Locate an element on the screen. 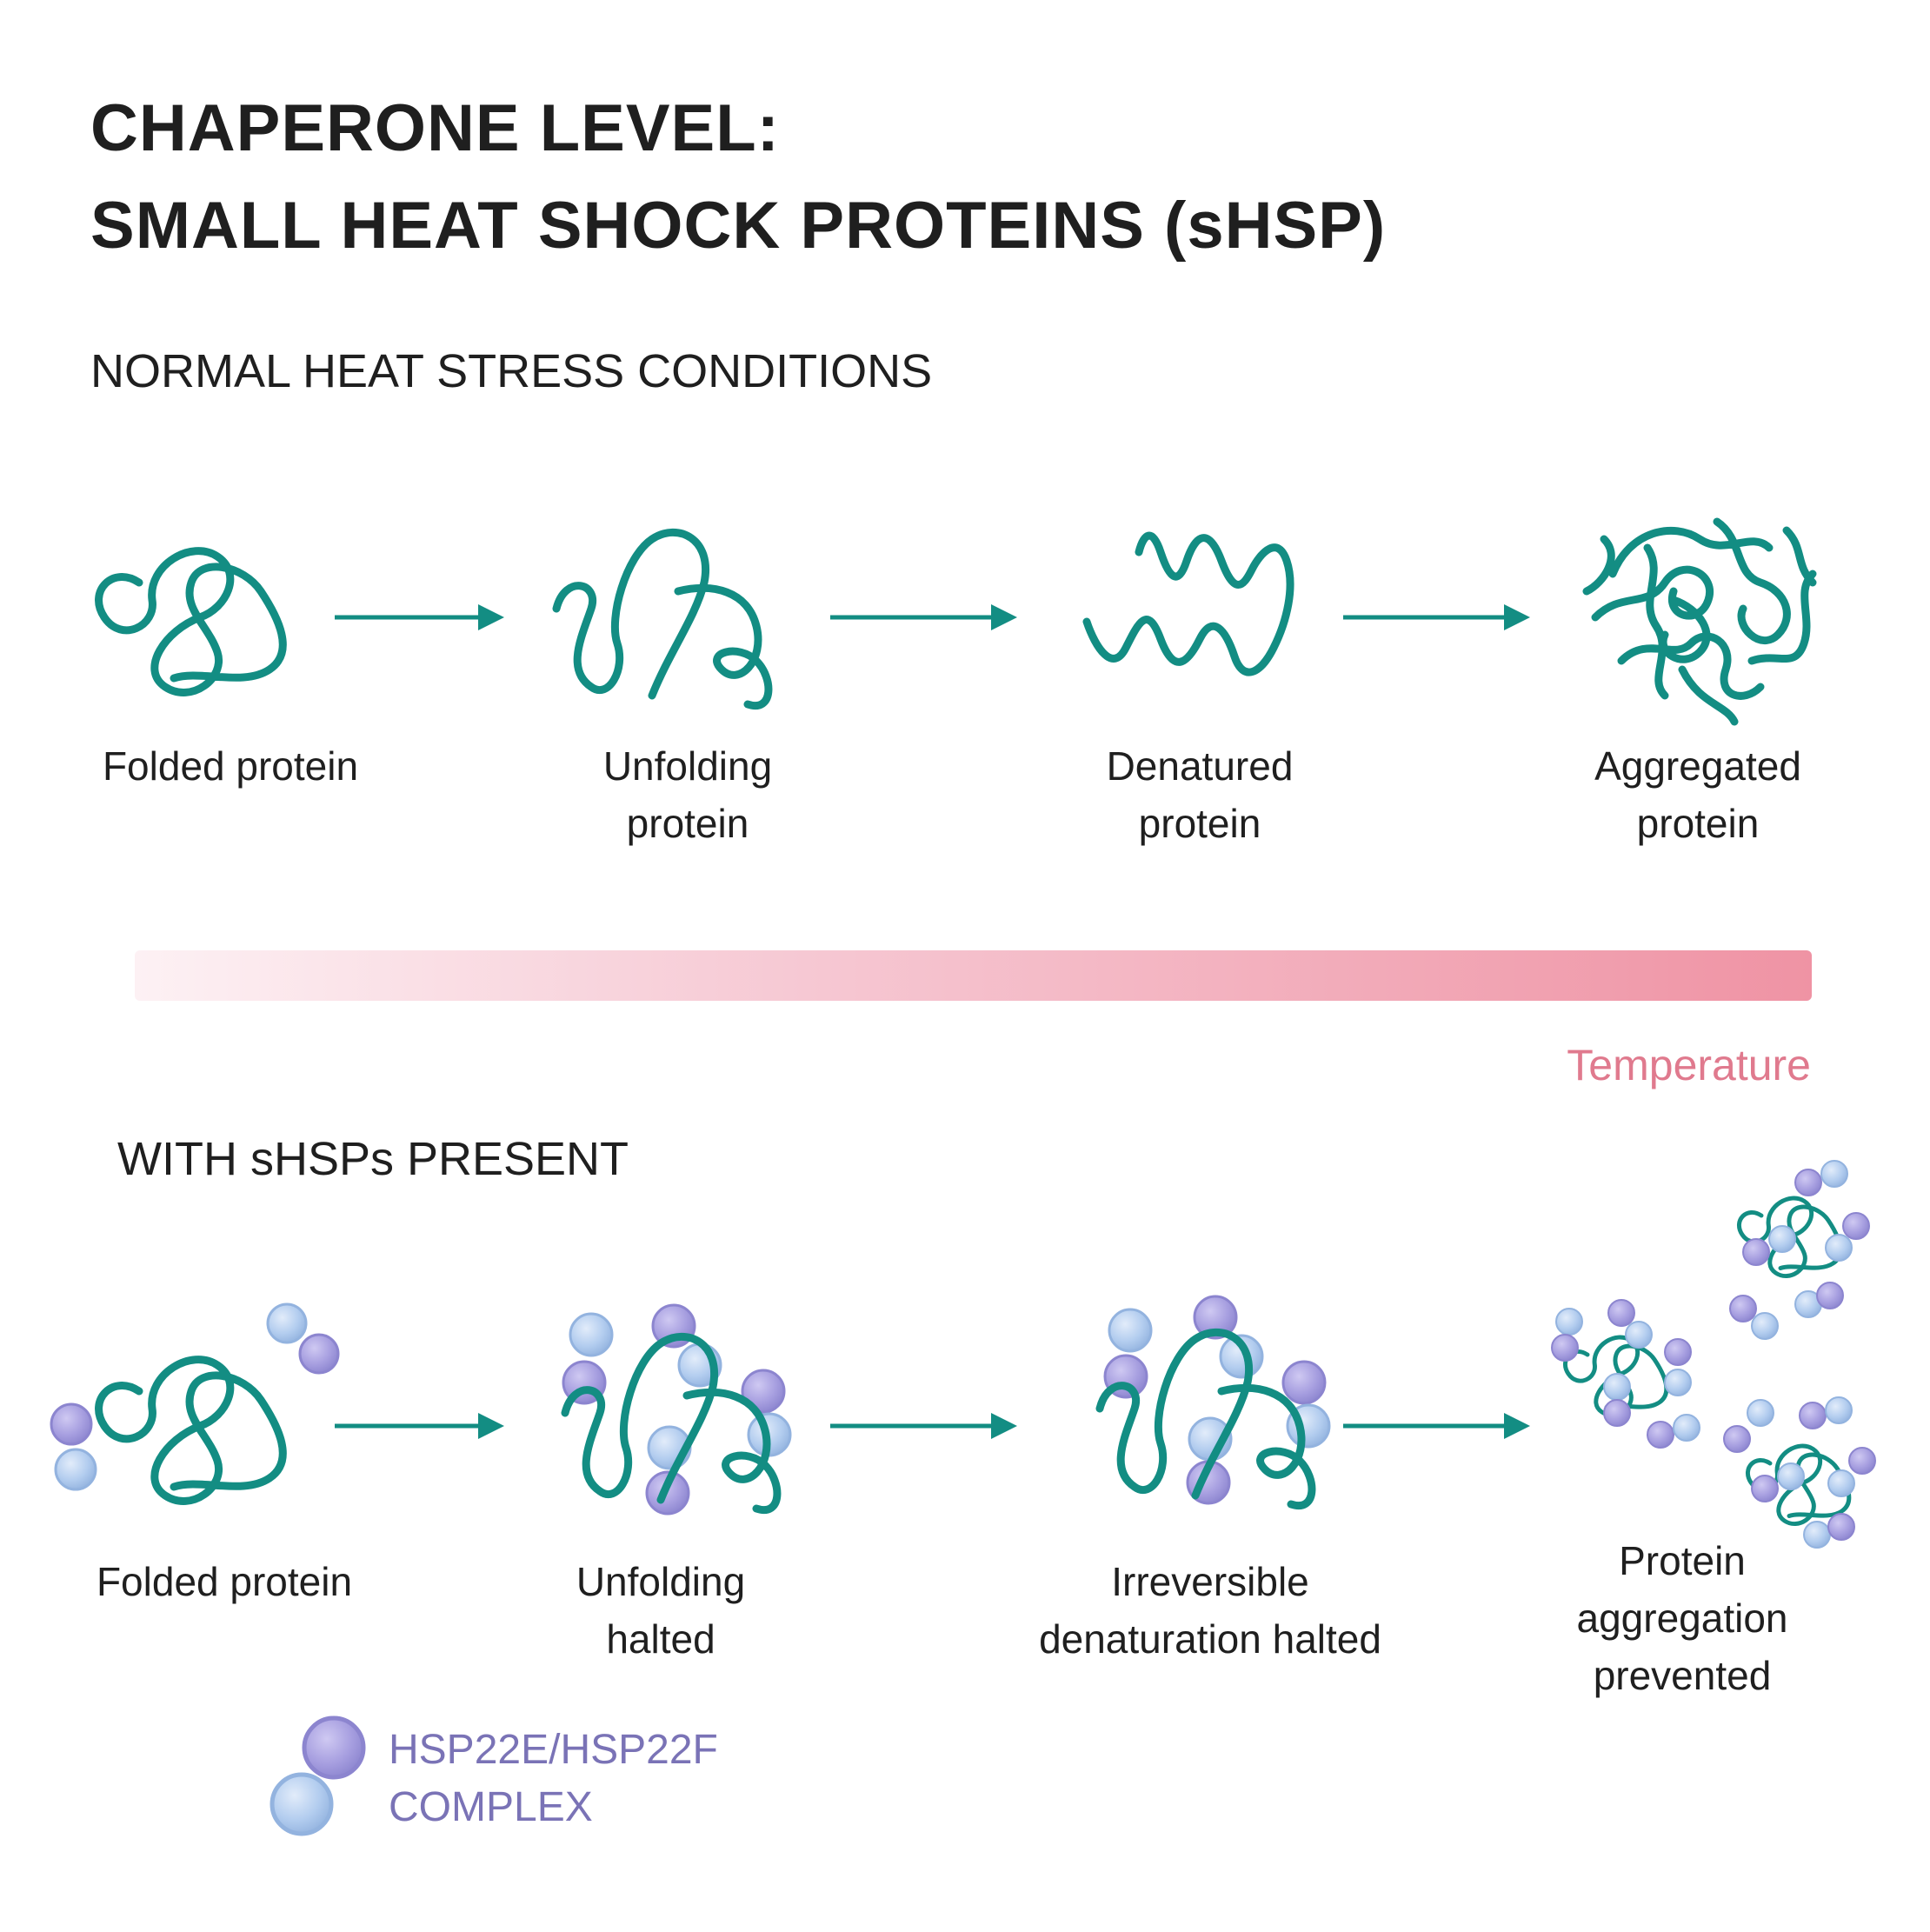 The height and width of the screenshot is (1932, 1930). bottom-folded-protein-group is located at coordinates (195, 1401).